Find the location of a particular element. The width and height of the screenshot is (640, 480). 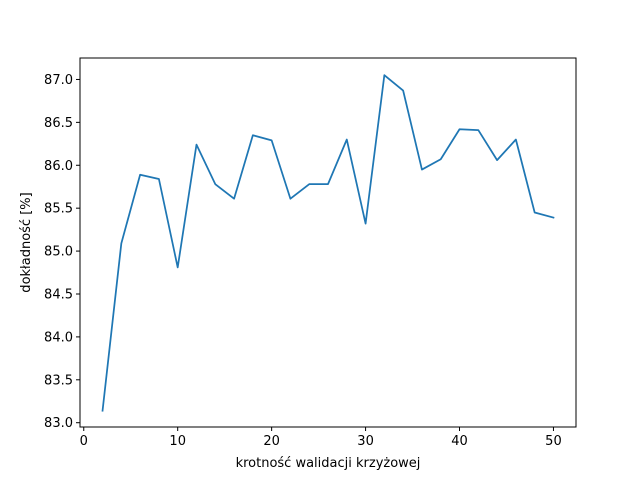

x-axis: 0 10 20 30 40 50 is located at coordinates (321, 438).